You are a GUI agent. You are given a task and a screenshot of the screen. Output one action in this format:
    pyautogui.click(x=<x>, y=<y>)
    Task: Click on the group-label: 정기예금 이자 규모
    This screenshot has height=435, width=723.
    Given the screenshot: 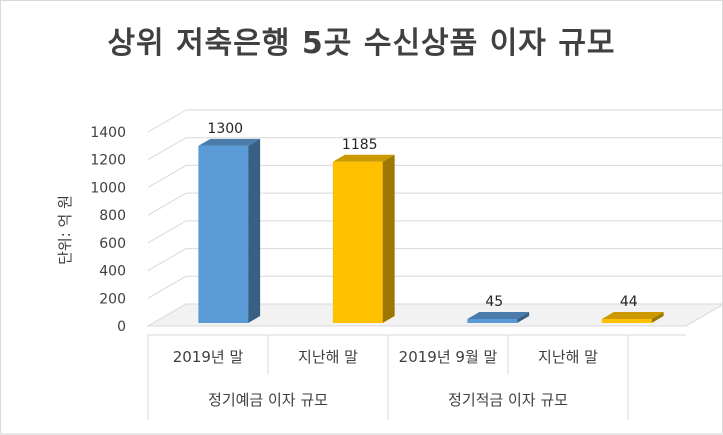 What is the action you would take?
    pyautogui.click(x=268, y=400)
    